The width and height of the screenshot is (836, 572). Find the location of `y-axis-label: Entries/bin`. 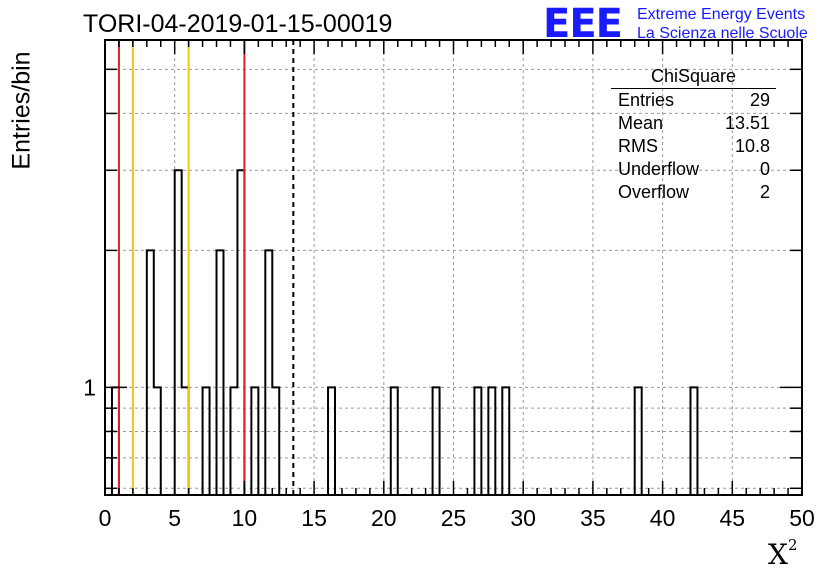

y-axis-label: Entries/bin is located at coordinates (21, 110).